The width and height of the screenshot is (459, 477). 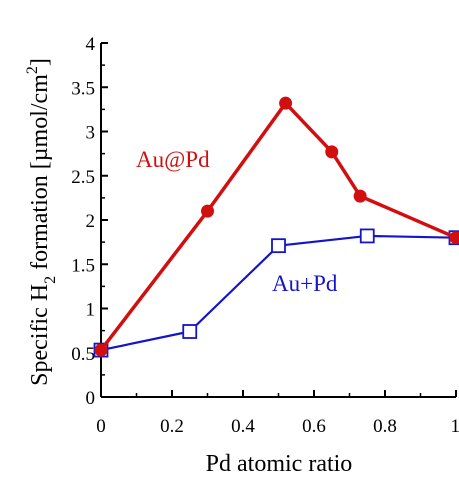 What do you see at coordinates (305, 283) in the screenshot?
I see `series-label-au-plus-pd: Au+Pd` at bounding box center [305, 283].